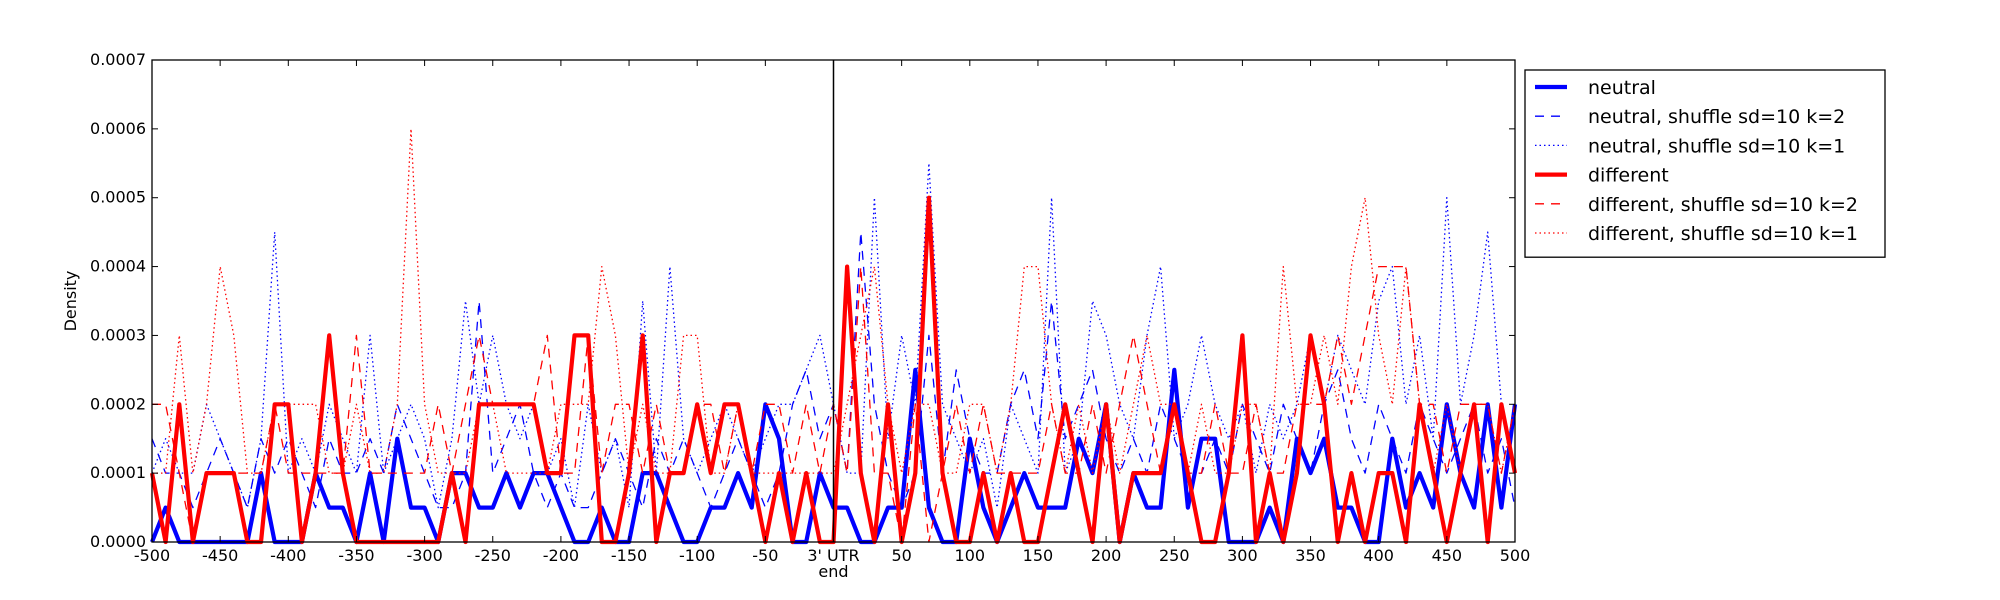 Image resolution: width=2000 pixels, height=600 pixels. I want to click on x-tick-label: 500, so click(1515, 555).